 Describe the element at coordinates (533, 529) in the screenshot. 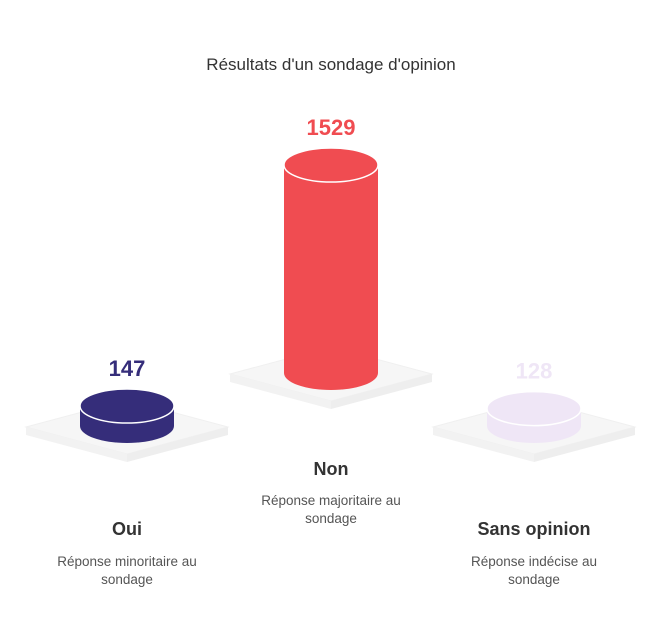

I see `category-label-sans-opinion: Sans opinion` at that location.